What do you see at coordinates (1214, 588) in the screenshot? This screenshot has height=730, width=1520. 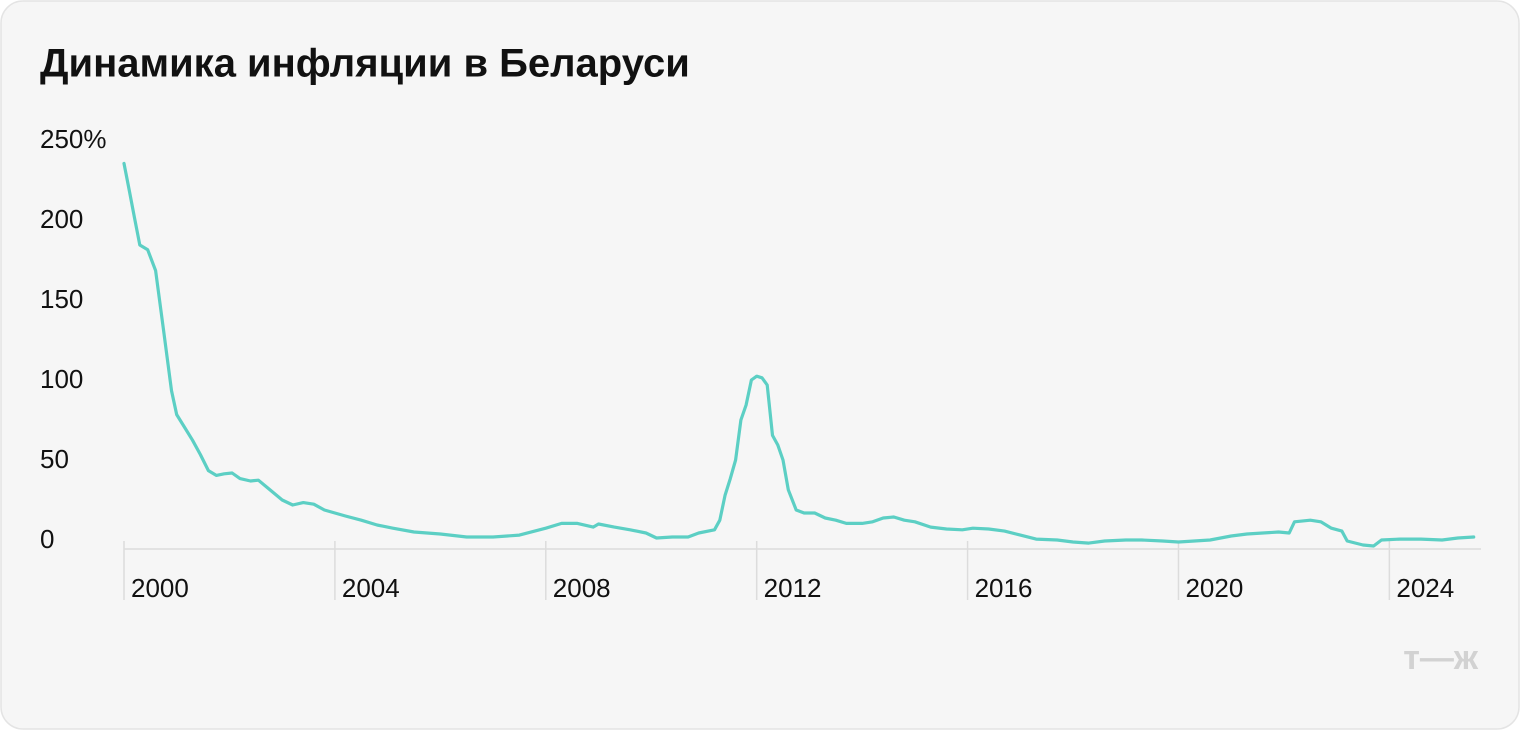 I see `x-tick-label: 2020` at bounding box center [1214, 588].